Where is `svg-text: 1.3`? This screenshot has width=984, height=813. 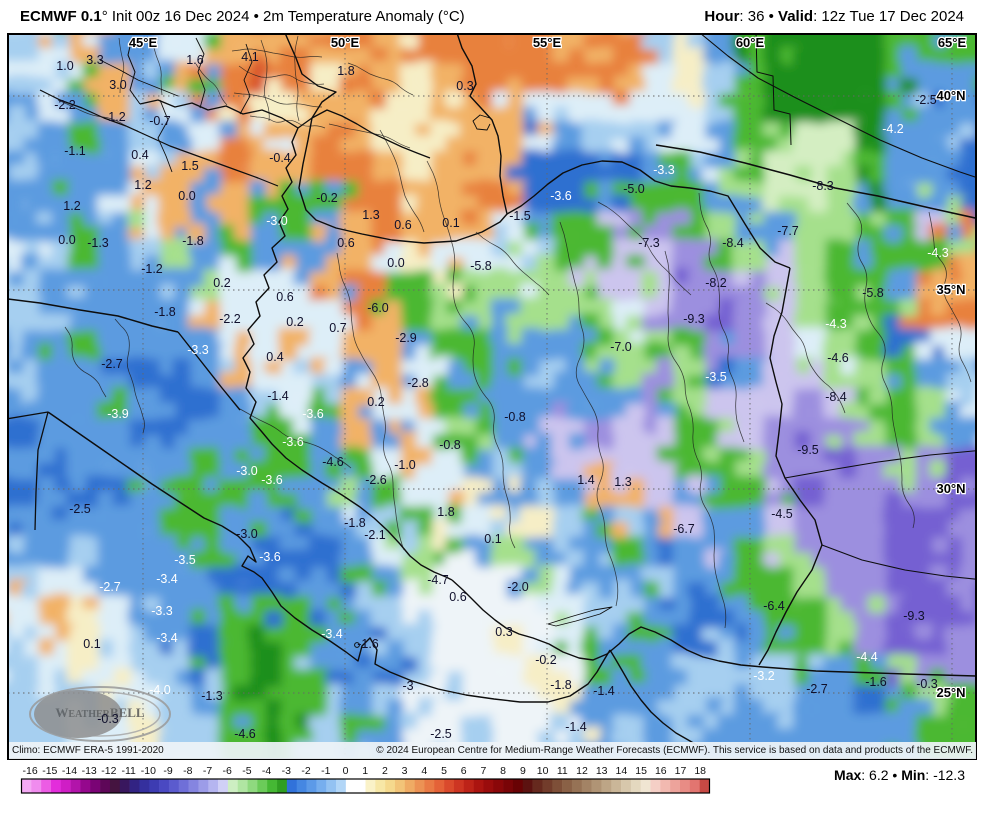
svg-text: 1.3 is located at coordinates (370, 215).